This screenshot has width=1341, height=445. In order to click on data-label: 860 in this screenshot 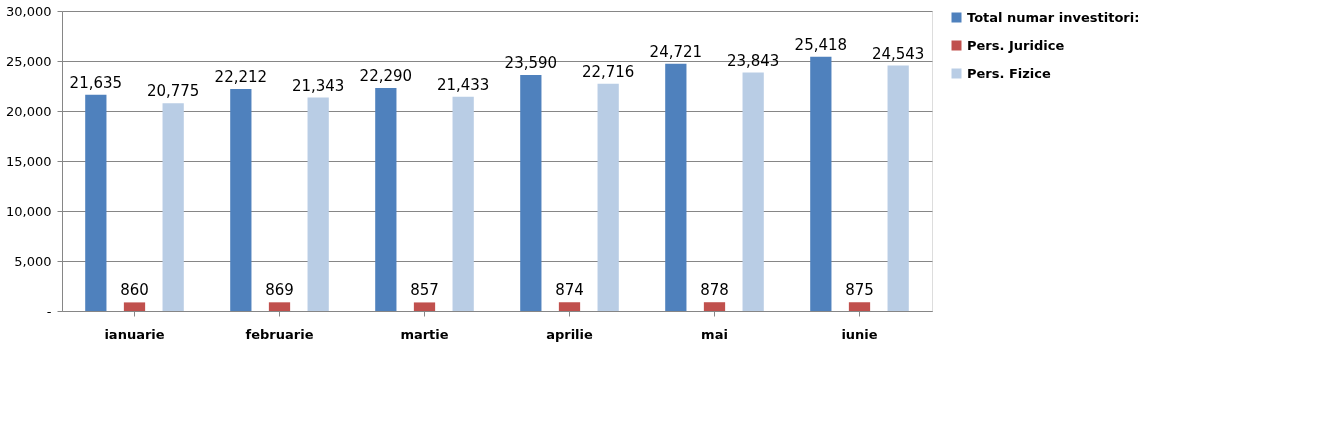, I will do `click(134, 290)`.